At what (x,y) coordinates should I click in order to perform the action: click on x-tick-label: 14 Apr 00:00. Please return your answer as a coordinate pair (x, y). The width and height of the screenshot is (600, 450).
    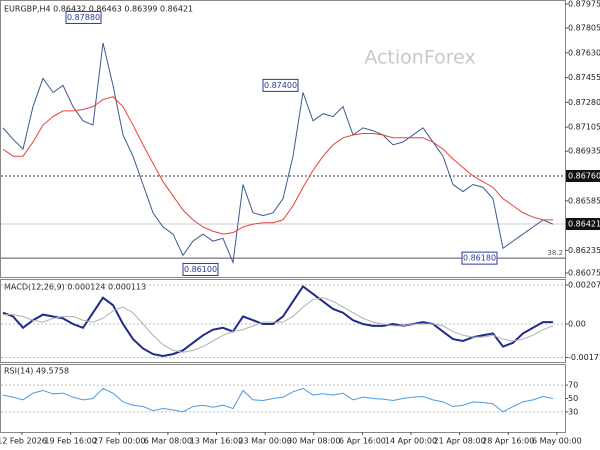
    Looking at the image, I should click on (411, 441).